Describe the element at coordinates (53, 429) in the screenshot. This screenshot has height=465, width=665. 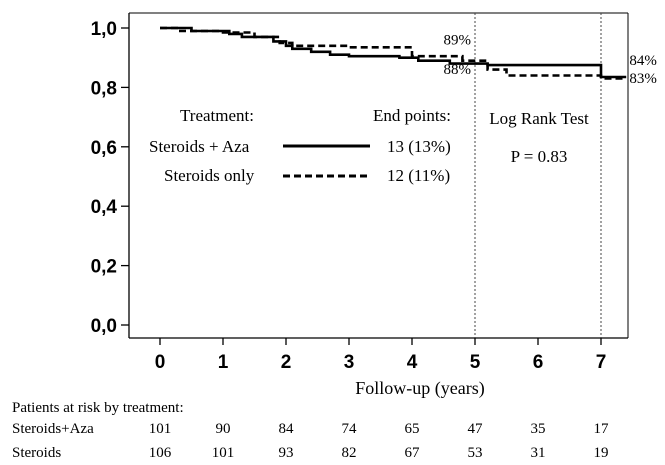
I see `risk-row-label-1: Steroids+Aza` at that location.